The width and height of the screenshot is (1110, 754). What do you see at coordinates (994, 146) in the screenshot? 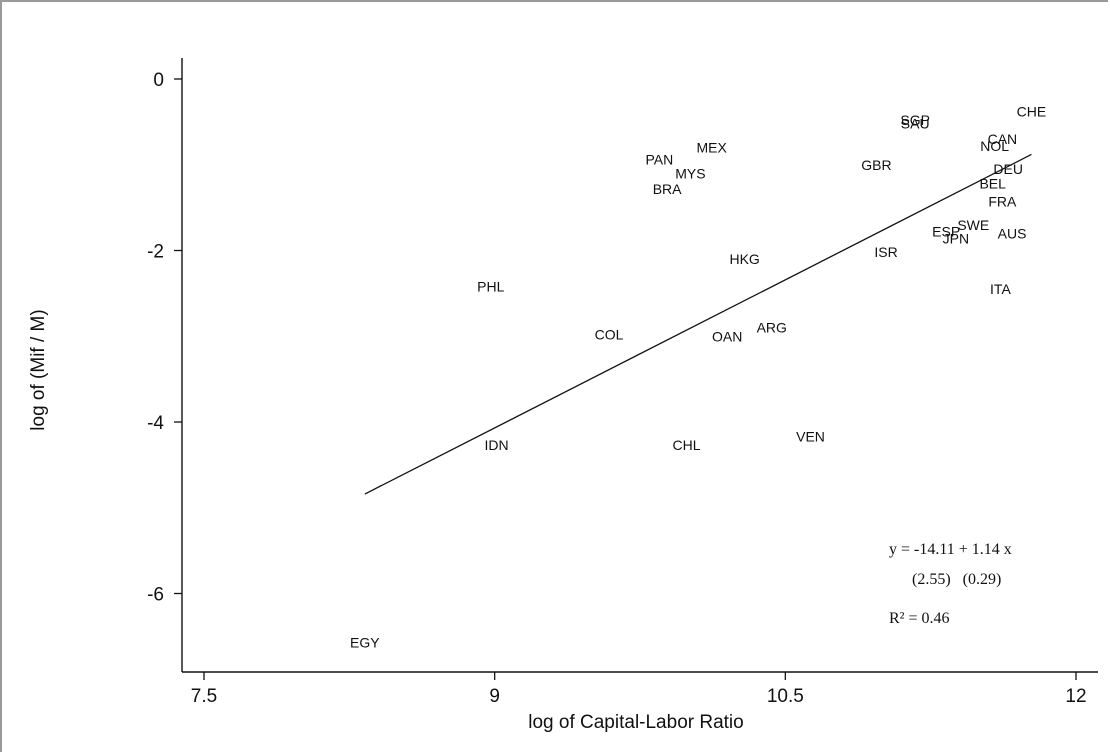
I see `point-label-nol: NOL` at bounding box center [994, 146].